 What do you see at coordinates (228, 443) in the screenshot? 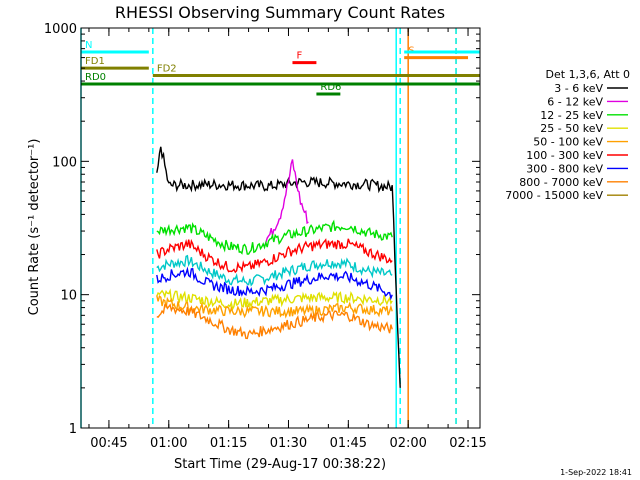
I see `x-tick-label-2: 01:15` at bounding box center [228, 443].